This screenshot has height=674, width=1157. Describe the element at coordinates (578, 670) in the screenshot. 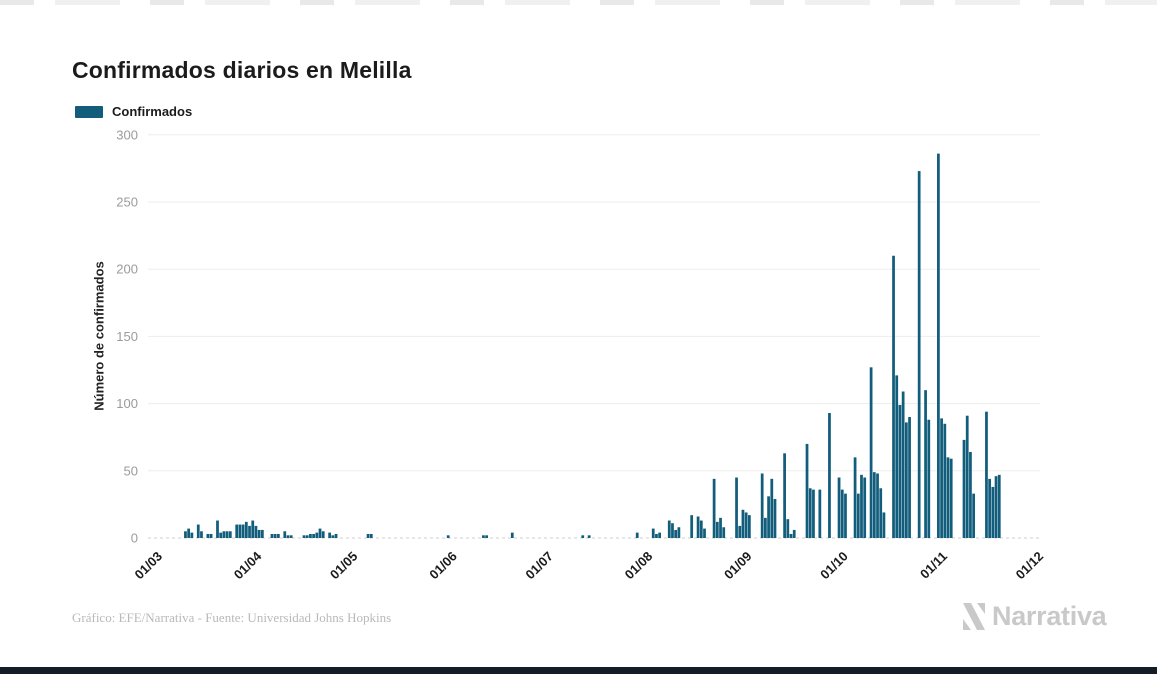

I see `bottom-edge-bar` at that location.